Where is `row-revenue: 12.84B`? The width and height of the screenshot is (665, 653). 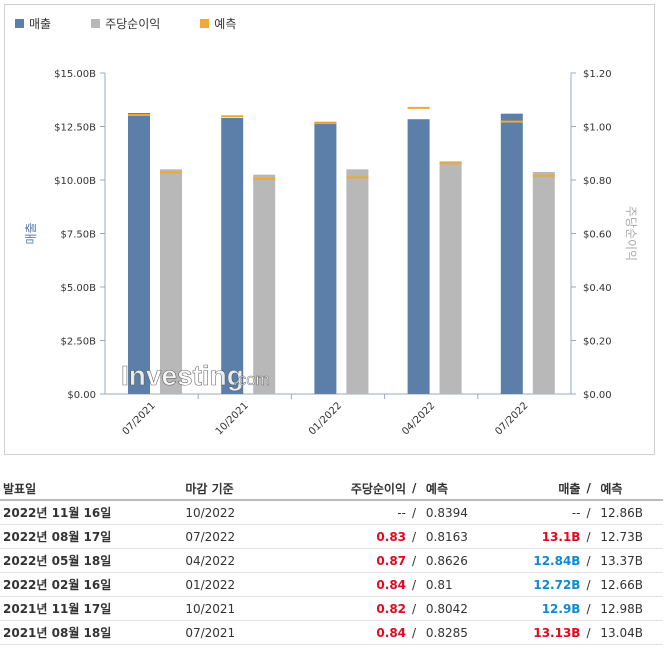
row-revenue: 12.84B is located at coordinates (540, 560).